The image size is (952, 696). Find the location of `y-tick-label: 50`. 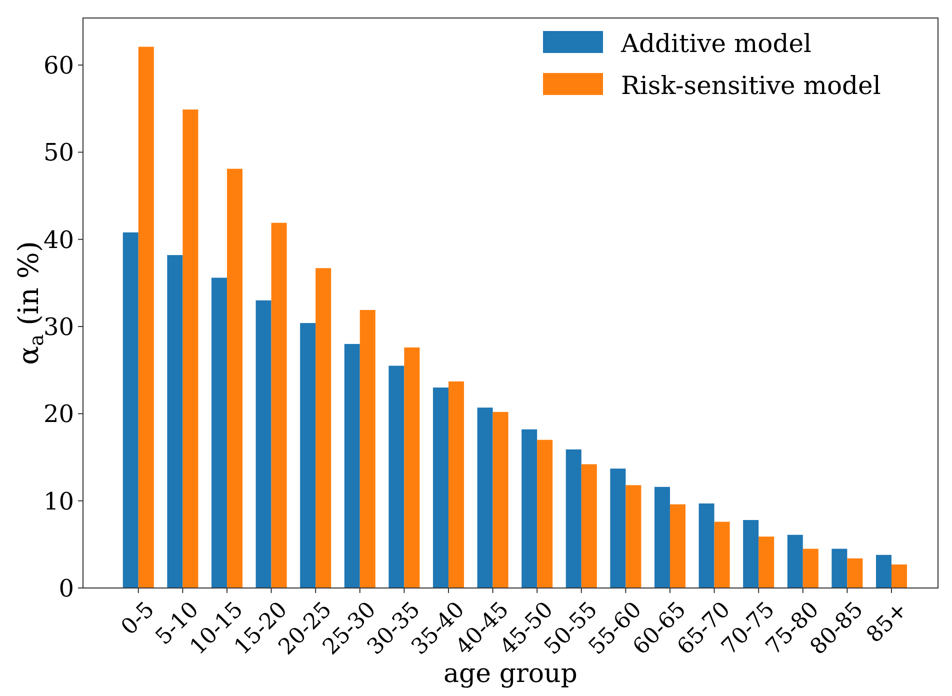

y-tick-label: 50 is located at coordinates (58, 152).